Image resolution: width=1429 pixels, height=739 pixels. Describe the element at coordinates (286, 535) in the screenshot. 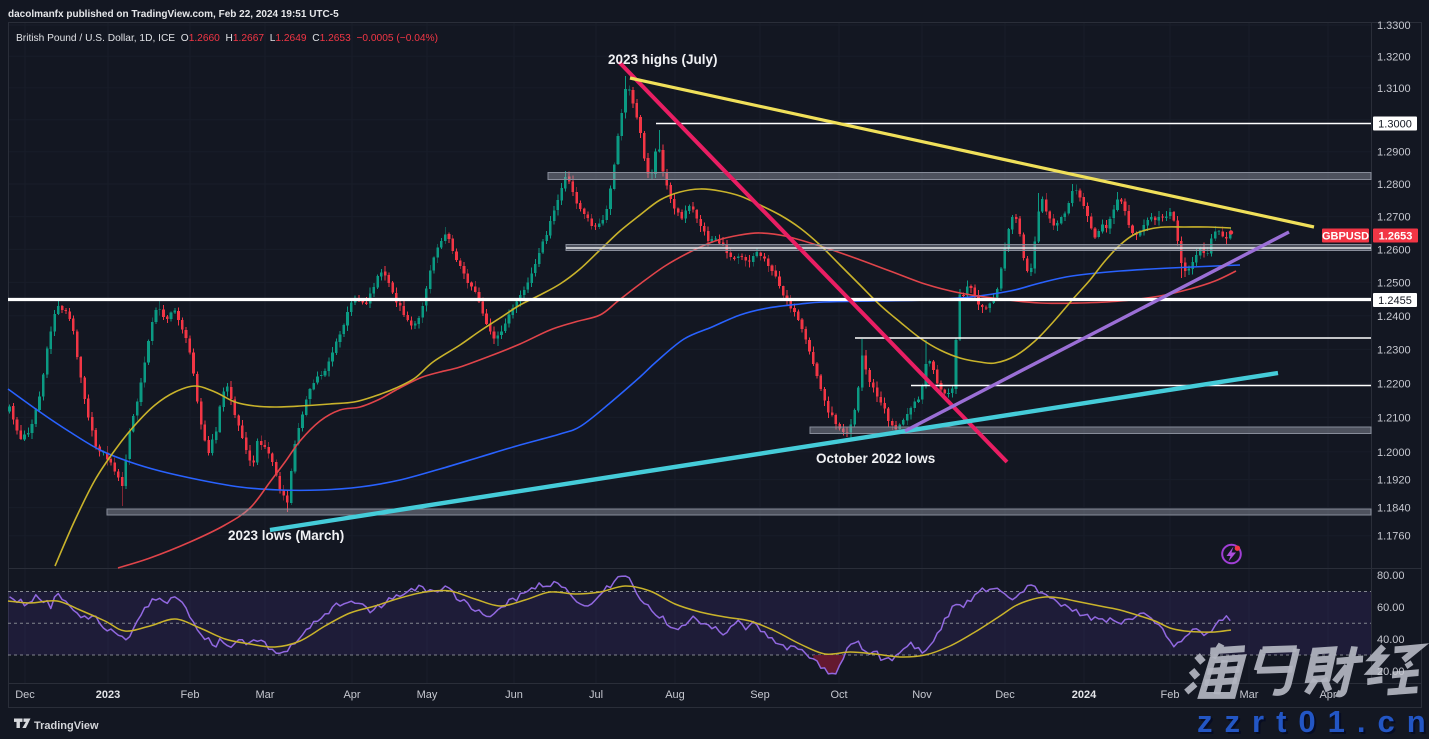

I see `svg-text: 2023 lows (March)` at that location.